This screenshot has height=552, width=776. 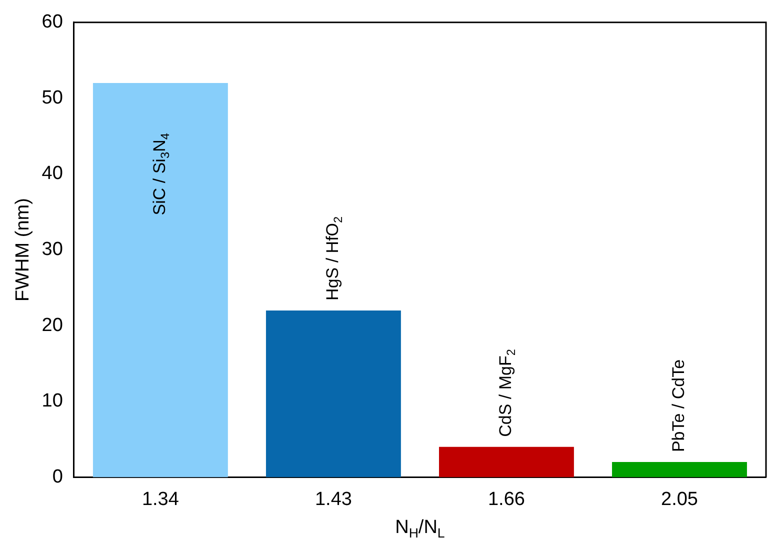 I want to click on x-tick-label: 2.05, so click(x=679, y=499).